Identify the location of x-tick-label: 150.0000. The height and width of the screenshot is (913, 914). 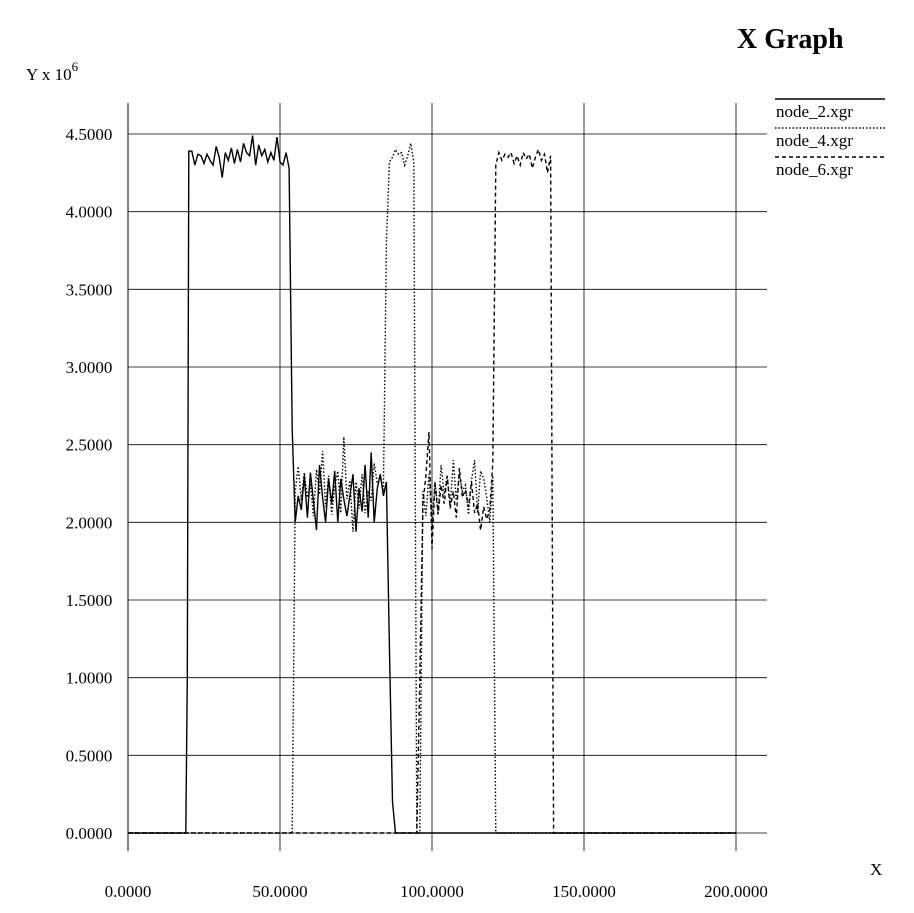
(584, 891).